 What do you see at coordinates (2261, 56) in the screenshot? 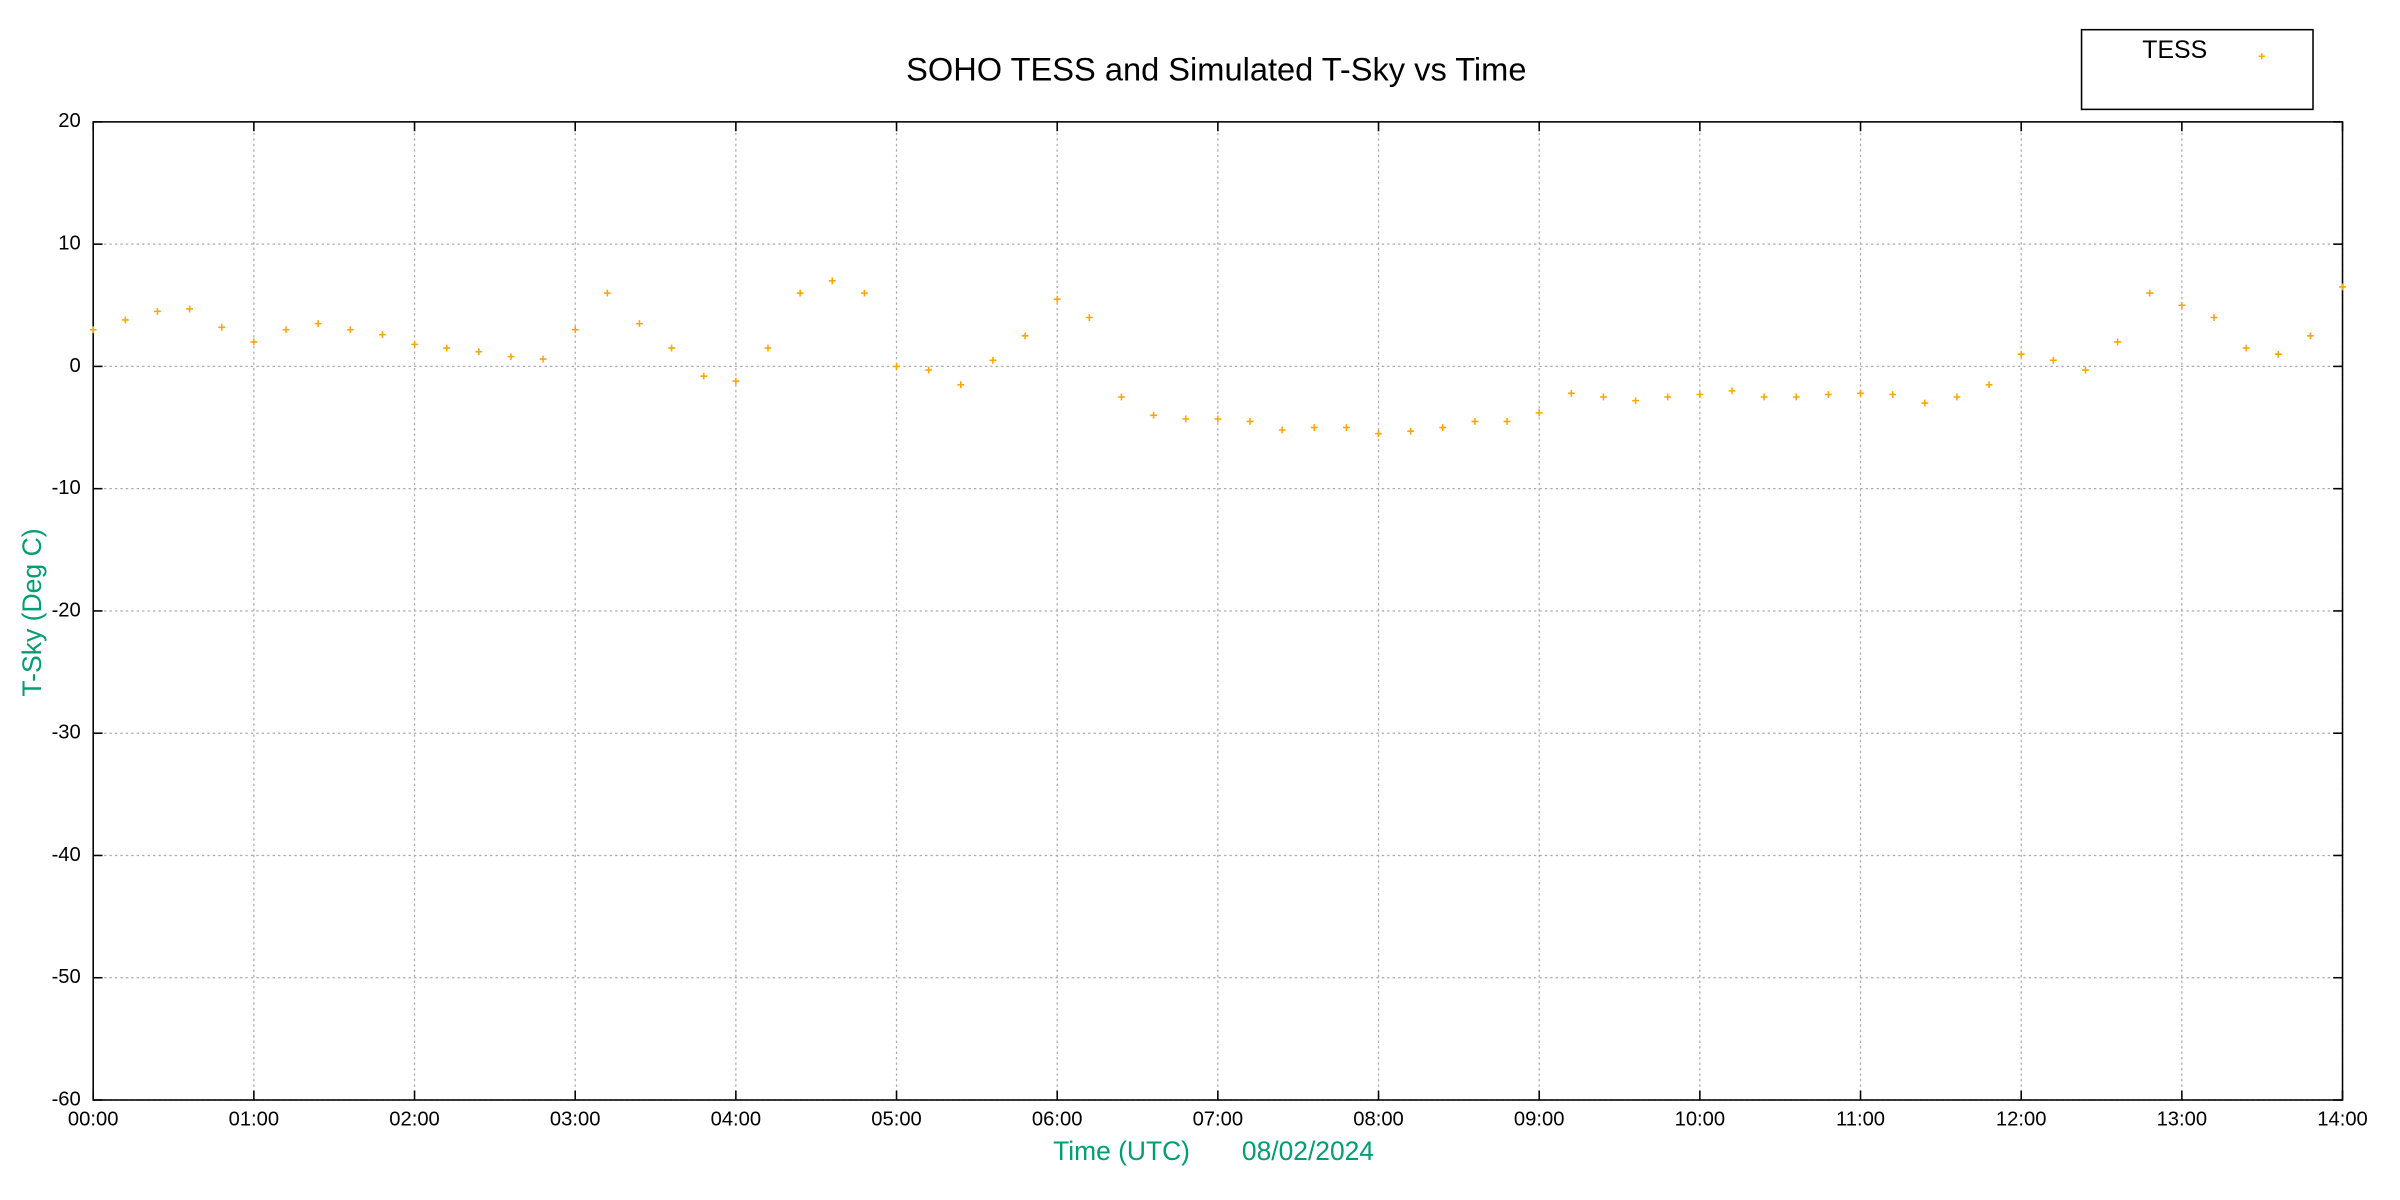
I see `legend-marker` at bounding box center [2261, 56].